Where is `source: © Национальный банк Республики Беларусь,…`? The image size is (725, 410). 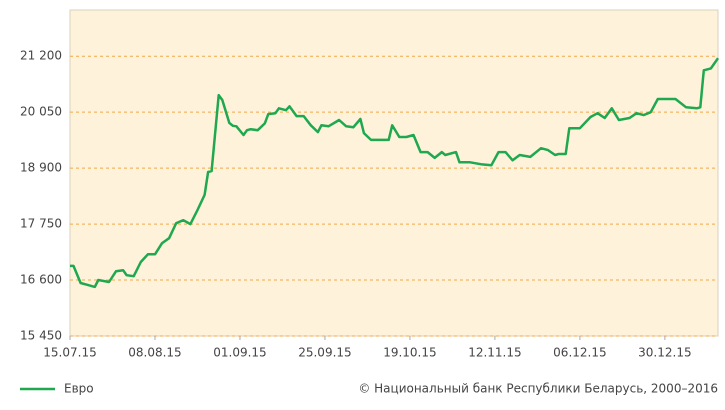 source: © Национальный банк Республики Беларусь,… is located at coordinates (538, 389).